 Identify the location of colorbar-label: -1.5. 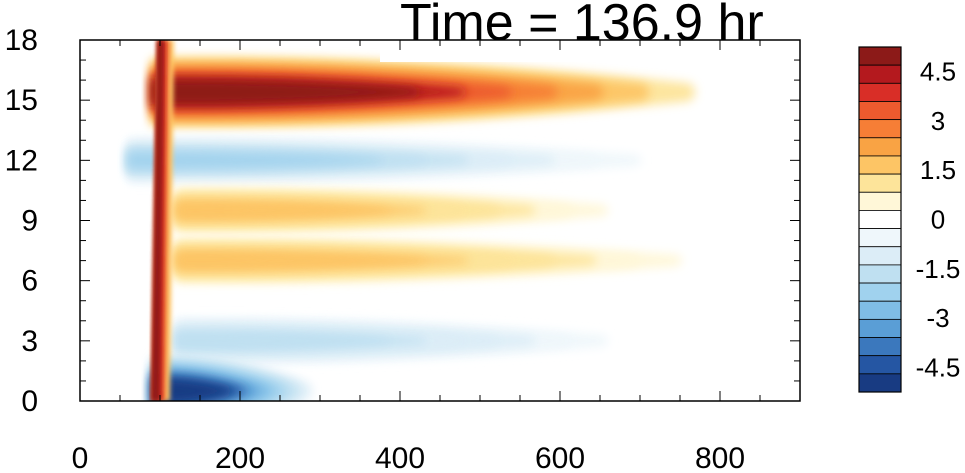
(938, 269).